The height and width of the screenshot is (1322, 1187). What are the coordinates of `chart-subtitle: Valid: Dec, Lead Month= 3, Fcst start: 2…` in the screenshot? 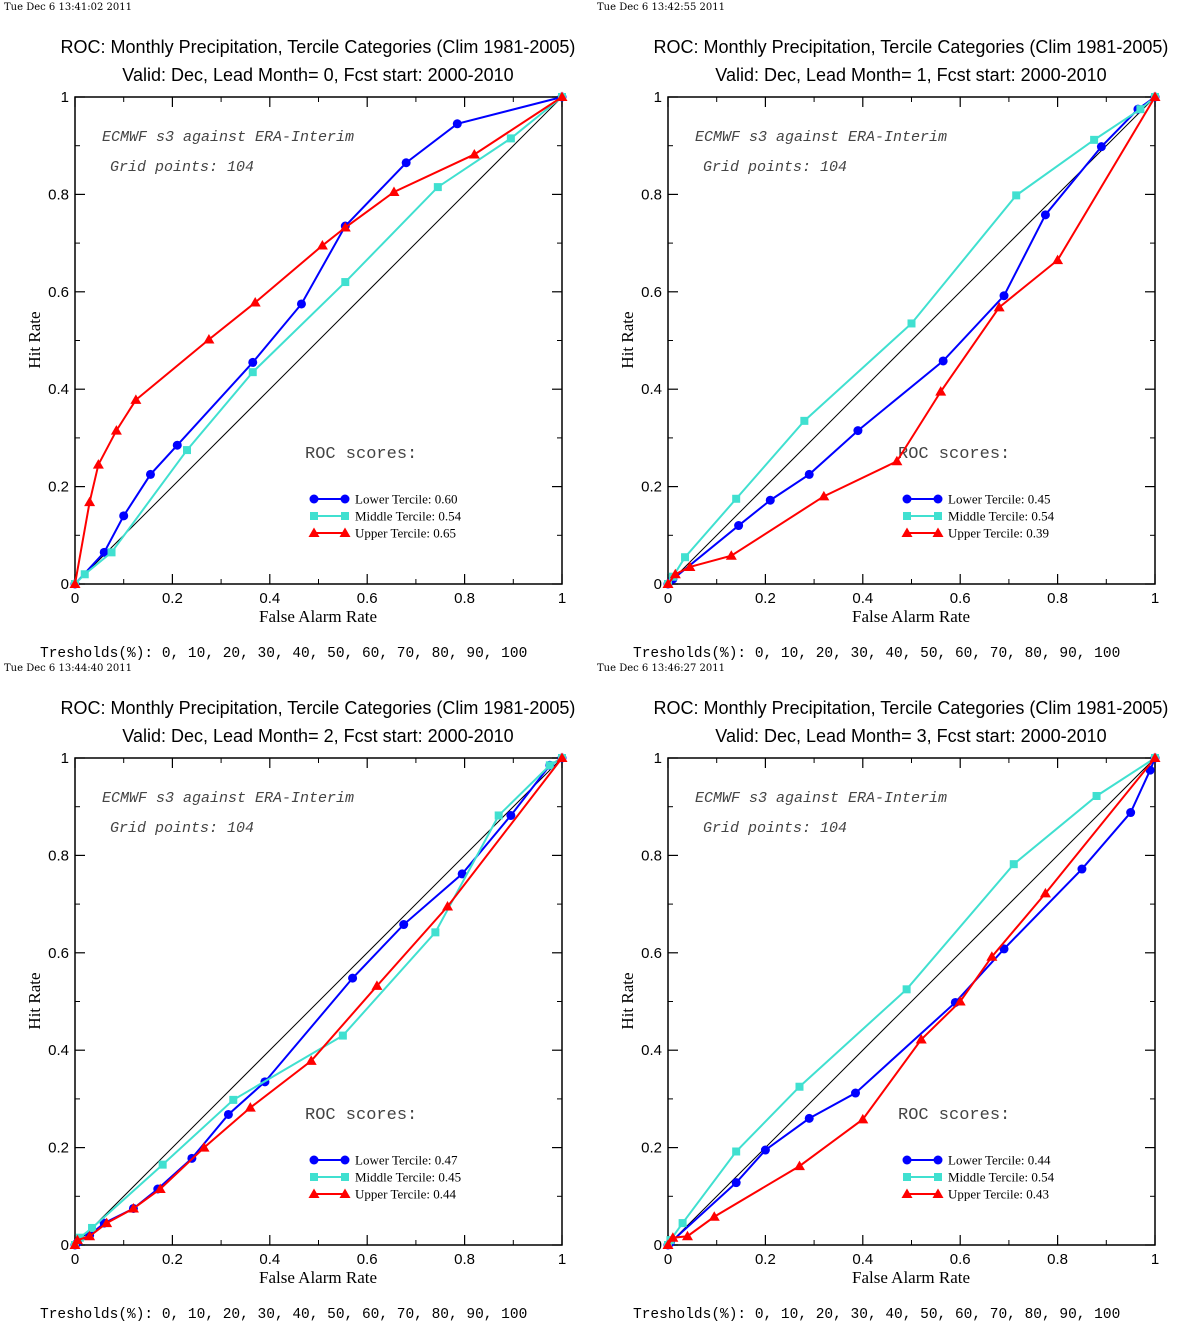 It's located at (910, 736).